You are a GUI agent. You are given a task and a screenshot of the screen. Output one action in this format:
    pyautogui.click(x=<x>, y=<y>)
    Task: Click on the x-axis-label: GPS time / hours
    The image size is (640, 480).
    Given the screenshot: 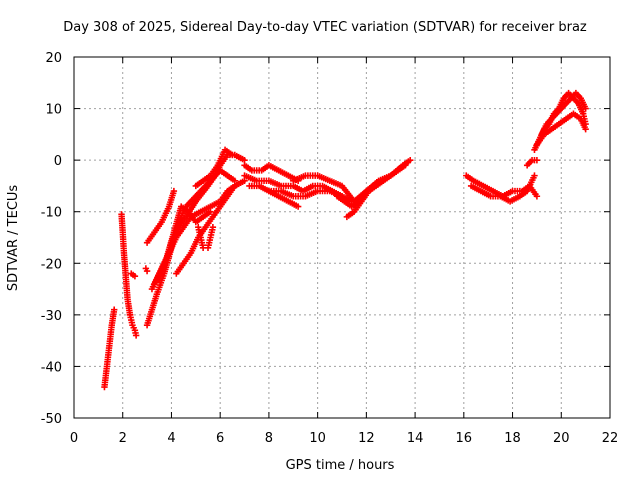 What is the action you would take?
    pyautogui.click(x=340, y=465)
    